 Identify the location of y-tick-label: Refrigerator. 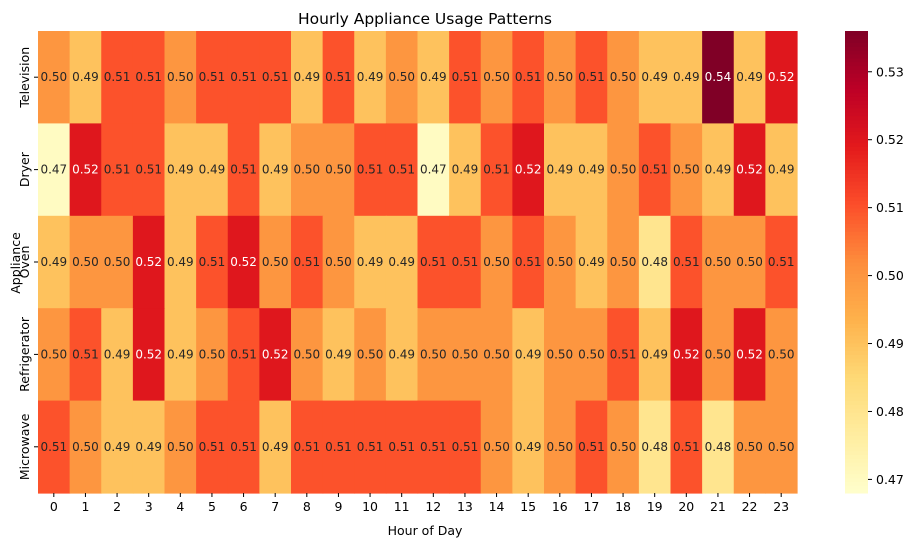
(24, 354).